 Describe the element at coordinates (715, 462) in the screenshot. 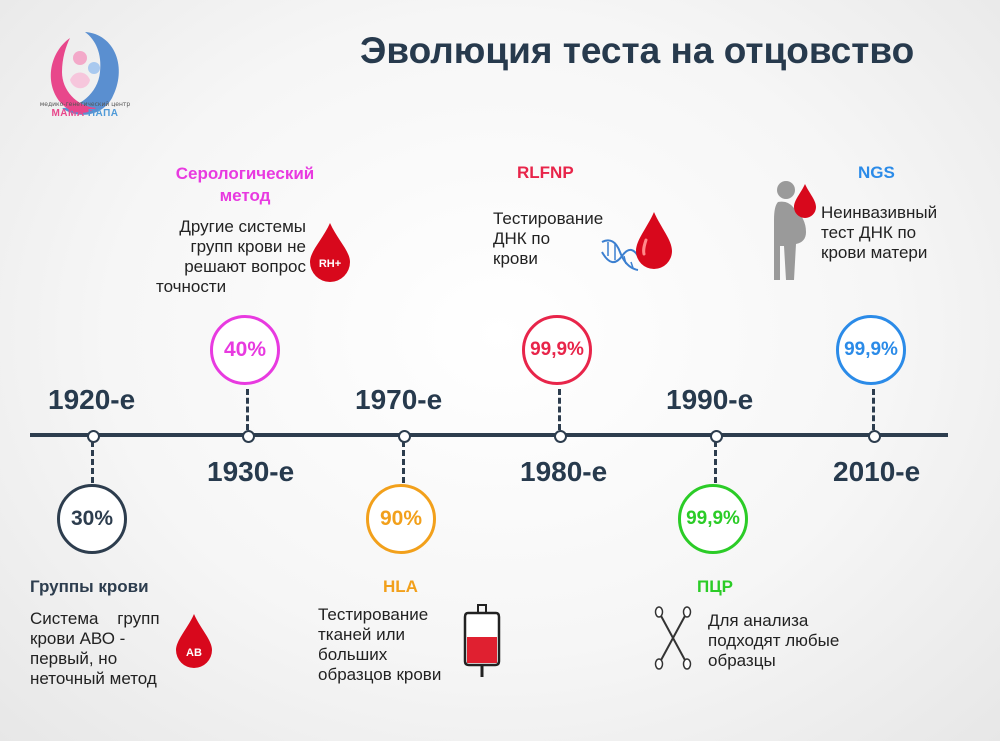

I see `connector-1990` at that location.